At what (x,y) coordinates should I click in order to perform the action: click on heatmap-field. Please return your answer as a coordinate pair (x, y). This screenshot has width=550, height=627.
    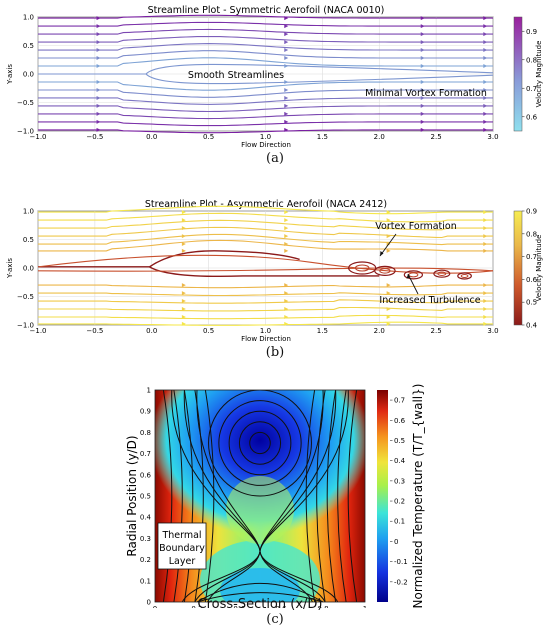
    Looking at the image, I should click on (260, 496).